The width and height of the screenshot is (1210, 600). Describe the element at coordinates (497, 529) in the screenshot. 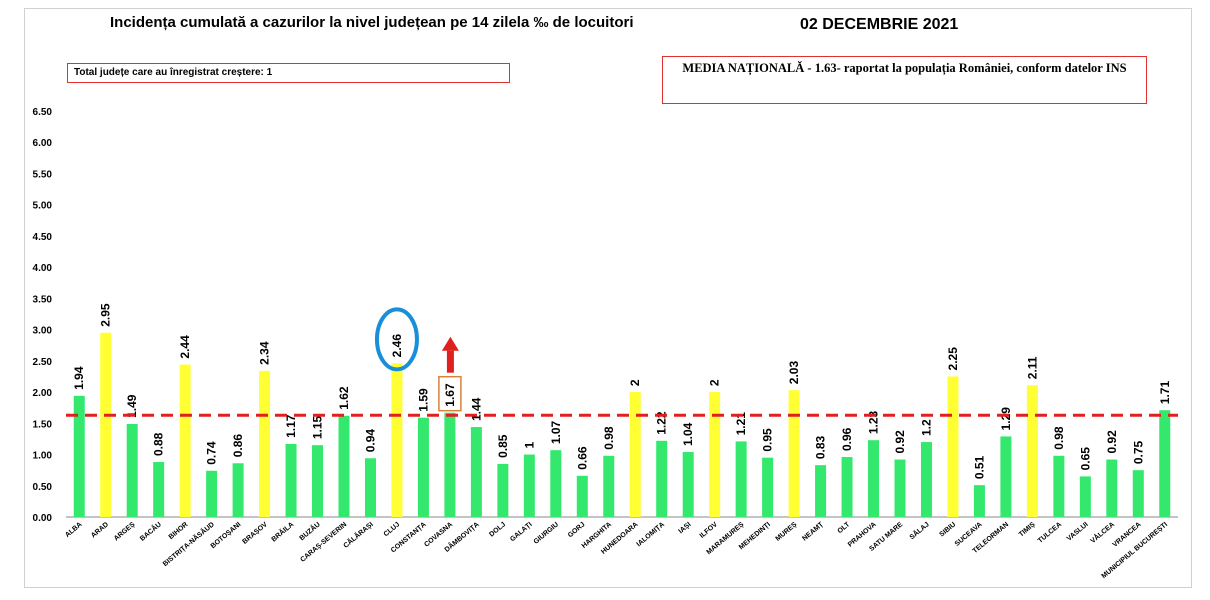

I see `x-category-label: DOLJ` at that location.